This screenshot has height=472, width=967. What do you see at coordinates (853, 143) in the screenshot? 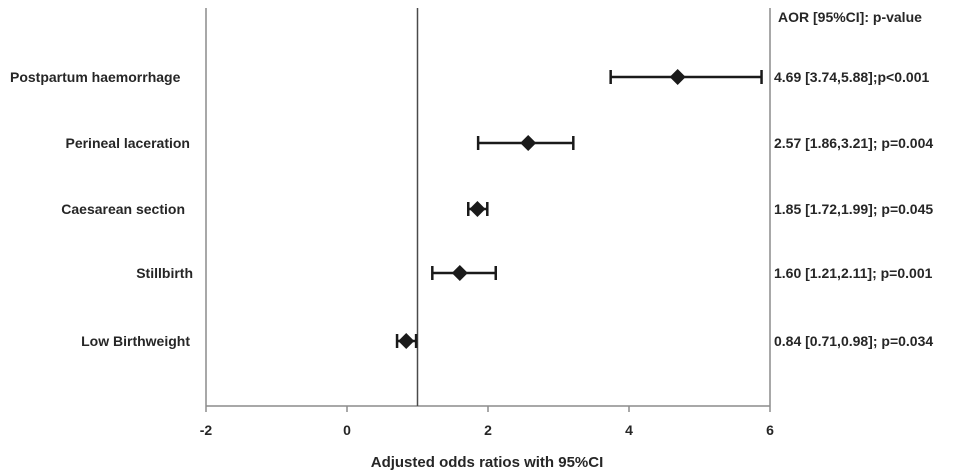
I see `row-annotation: 2.57 [1.86,3.21]; p=0.004` at bounding box center [853, 143].